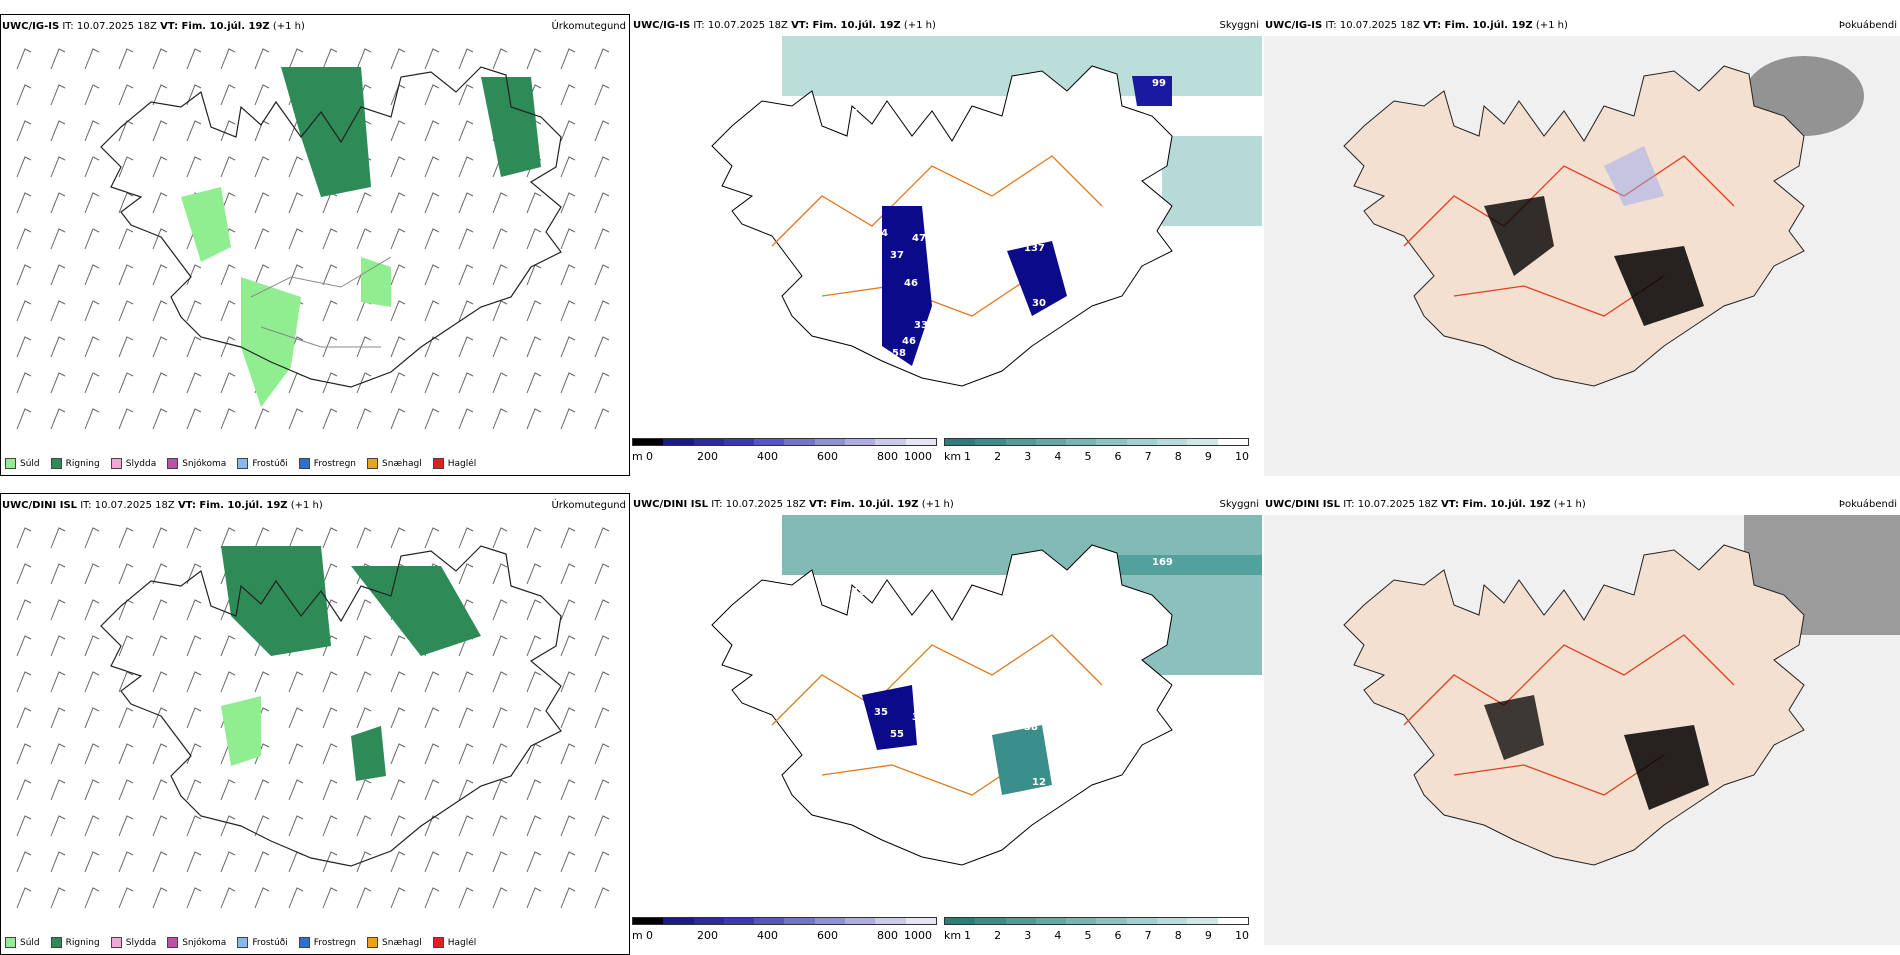  I want to click on fog-area, so click(1659, 286).